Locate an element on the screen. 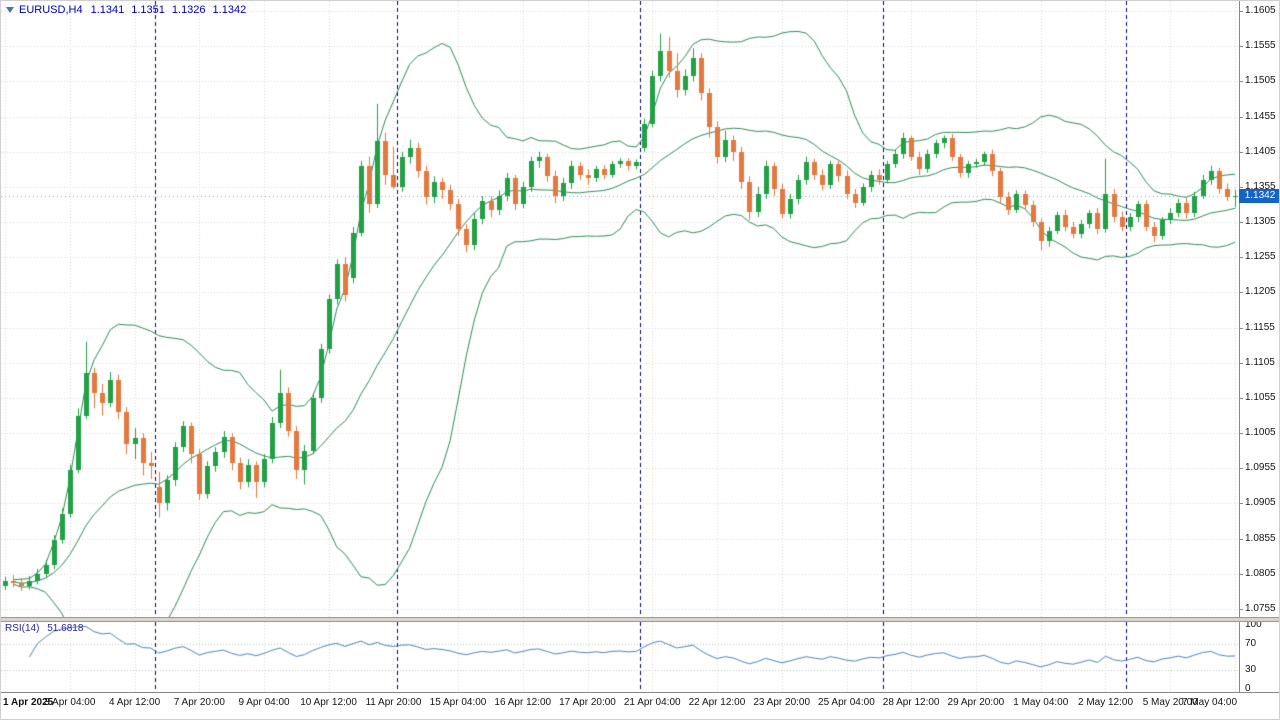 The width and height of the screenshot is (1280, 720). time-axis-label: 3 Apr 04:00 is located at coordinates (70, 702).